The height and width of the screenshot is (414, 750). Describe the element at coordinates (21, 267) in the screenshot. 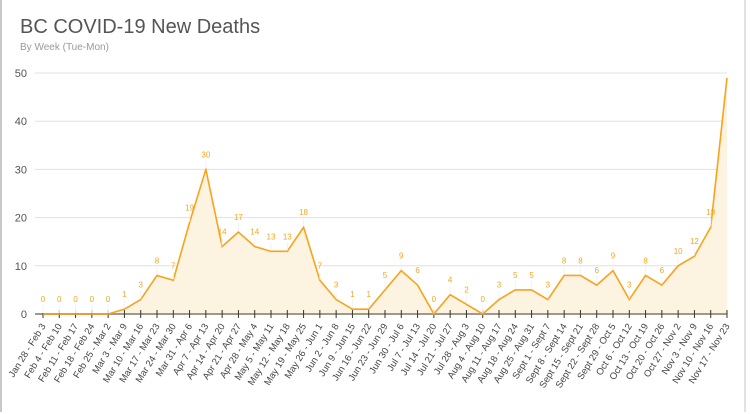

I see `y-tick-label: 10` at that location.